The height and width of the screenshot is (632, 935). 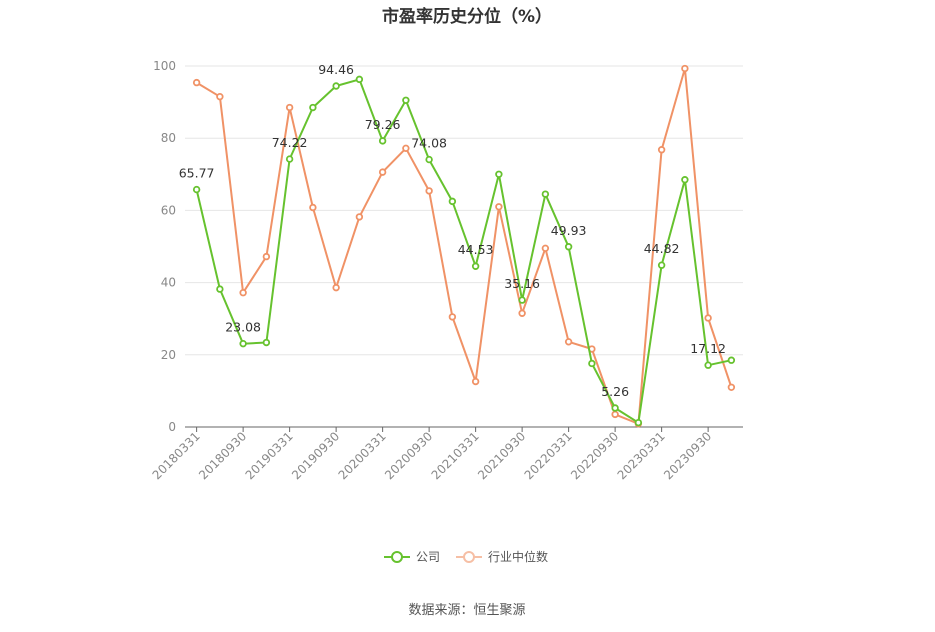 What do you see at coordinates (176, 455) in the screenshot?
I see `x-tick-label-20180331: 20180331` at bounding box center [176, 455].